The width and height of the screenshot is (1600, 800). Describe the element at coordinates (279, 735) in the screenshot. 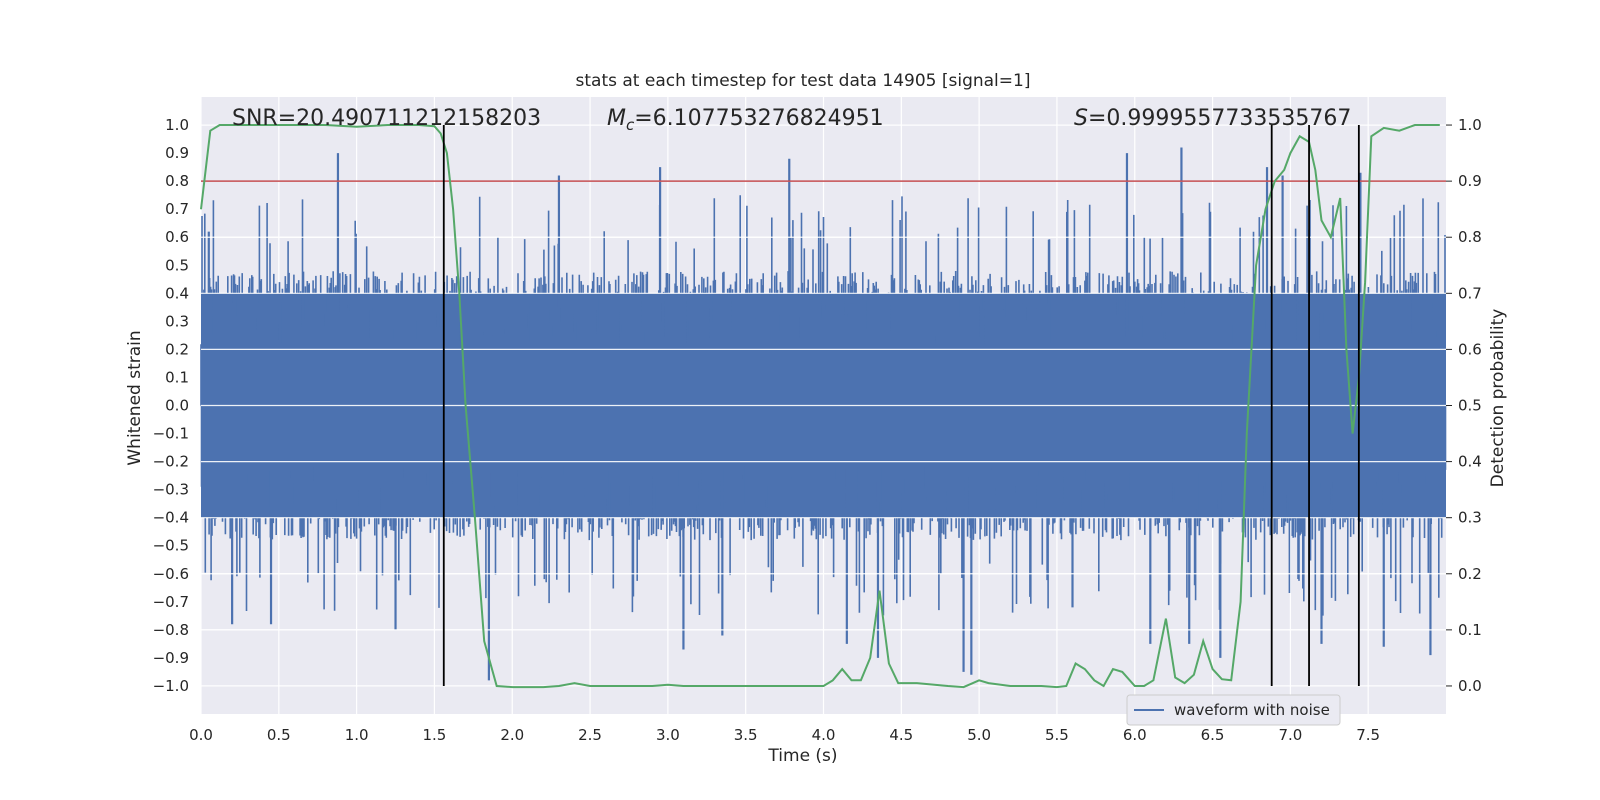

I see `x-tick-1: 0.5` at that location.